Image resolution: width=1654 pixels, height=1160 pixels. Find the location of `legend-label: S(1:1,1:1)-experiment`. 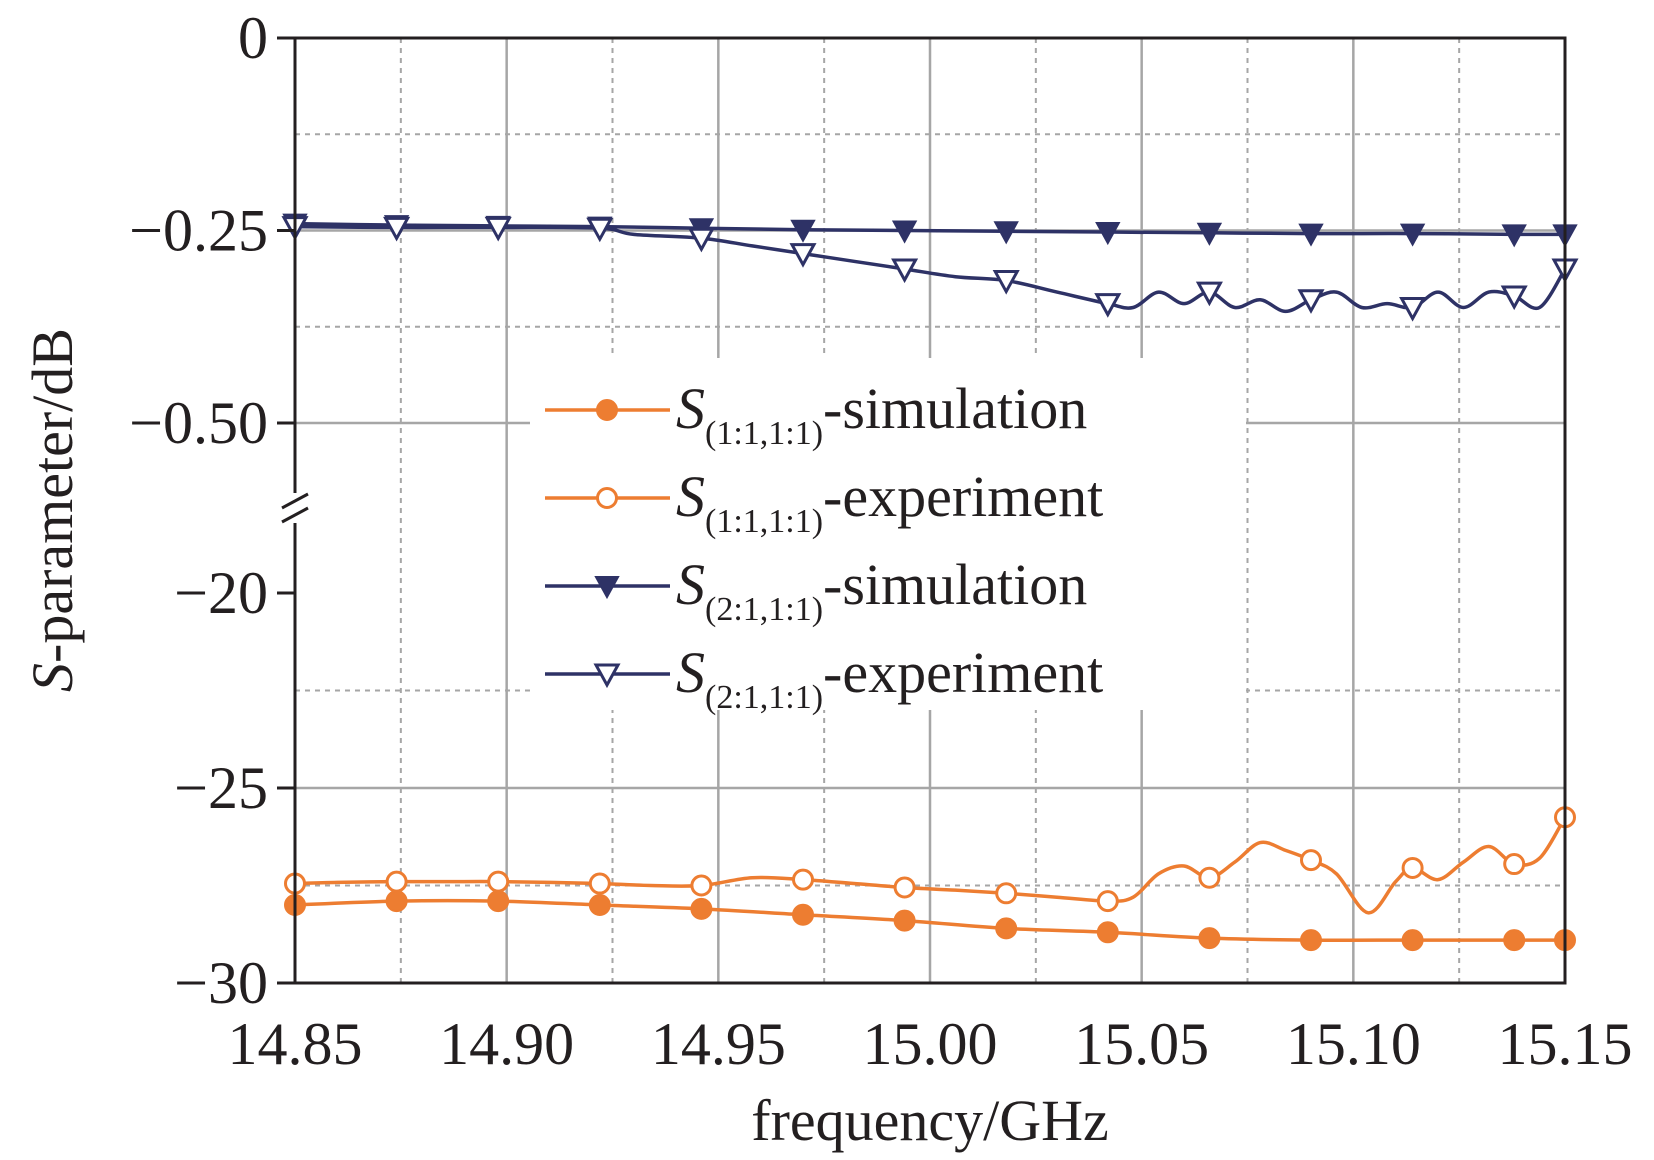

legend-label: S(1:1,1:1)-experiment is located at coordinates (889, 502).